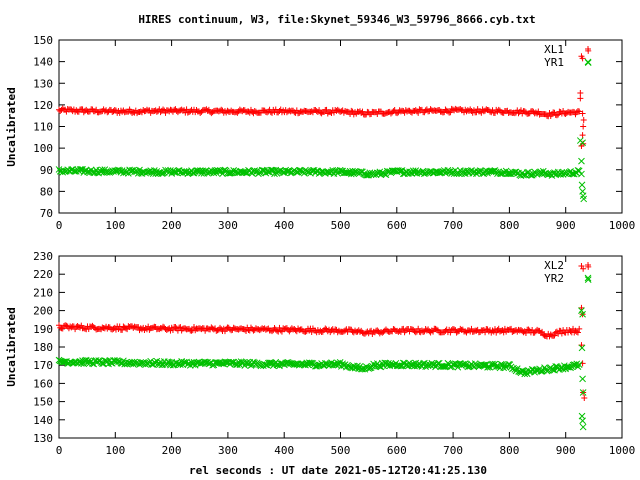 Image resolution: width=640 pixels, height=480 pixels. Describe the element at coordinates (46, 191) in the screenshot. I see `y-tick-label: 80` at that location.